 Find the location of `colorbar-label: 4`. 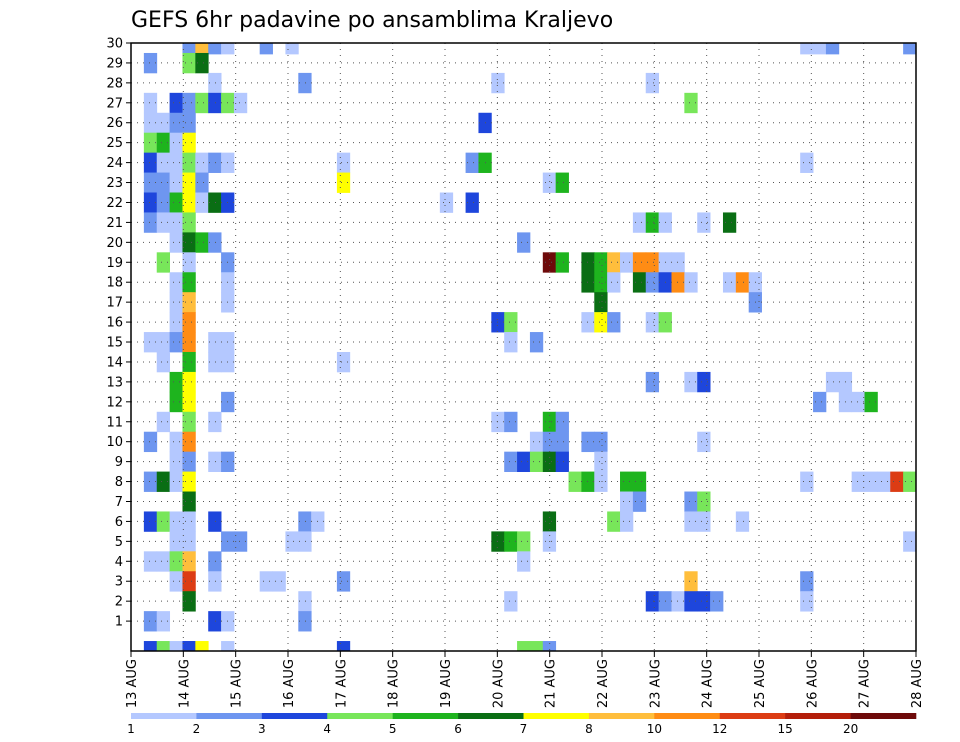

colorbar-label: 4 is located at coordinates (327, 729).